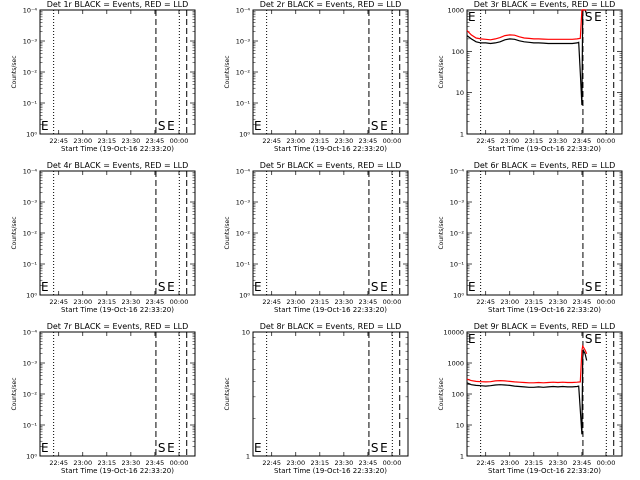  Describe the element at coordinates (527, 391) in the screenshot. I see `events-series-line` at that location.